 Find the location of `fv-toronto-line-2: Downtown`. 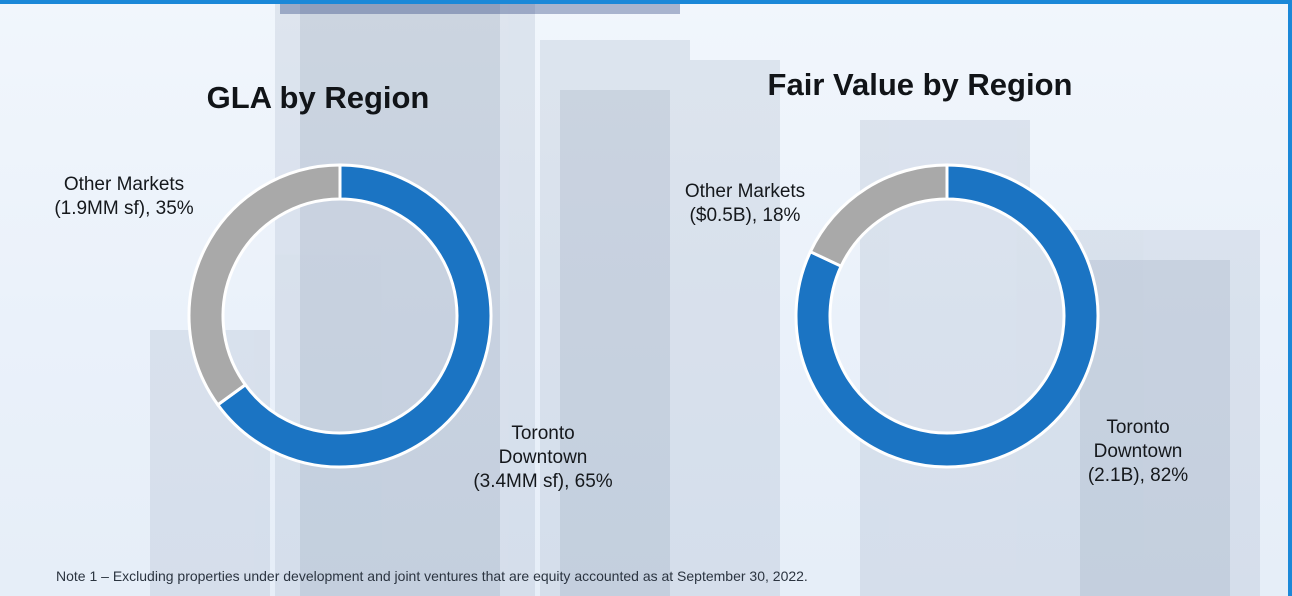

fv-toronto-line-2: Downtown is located at coordinates (1138, 451).